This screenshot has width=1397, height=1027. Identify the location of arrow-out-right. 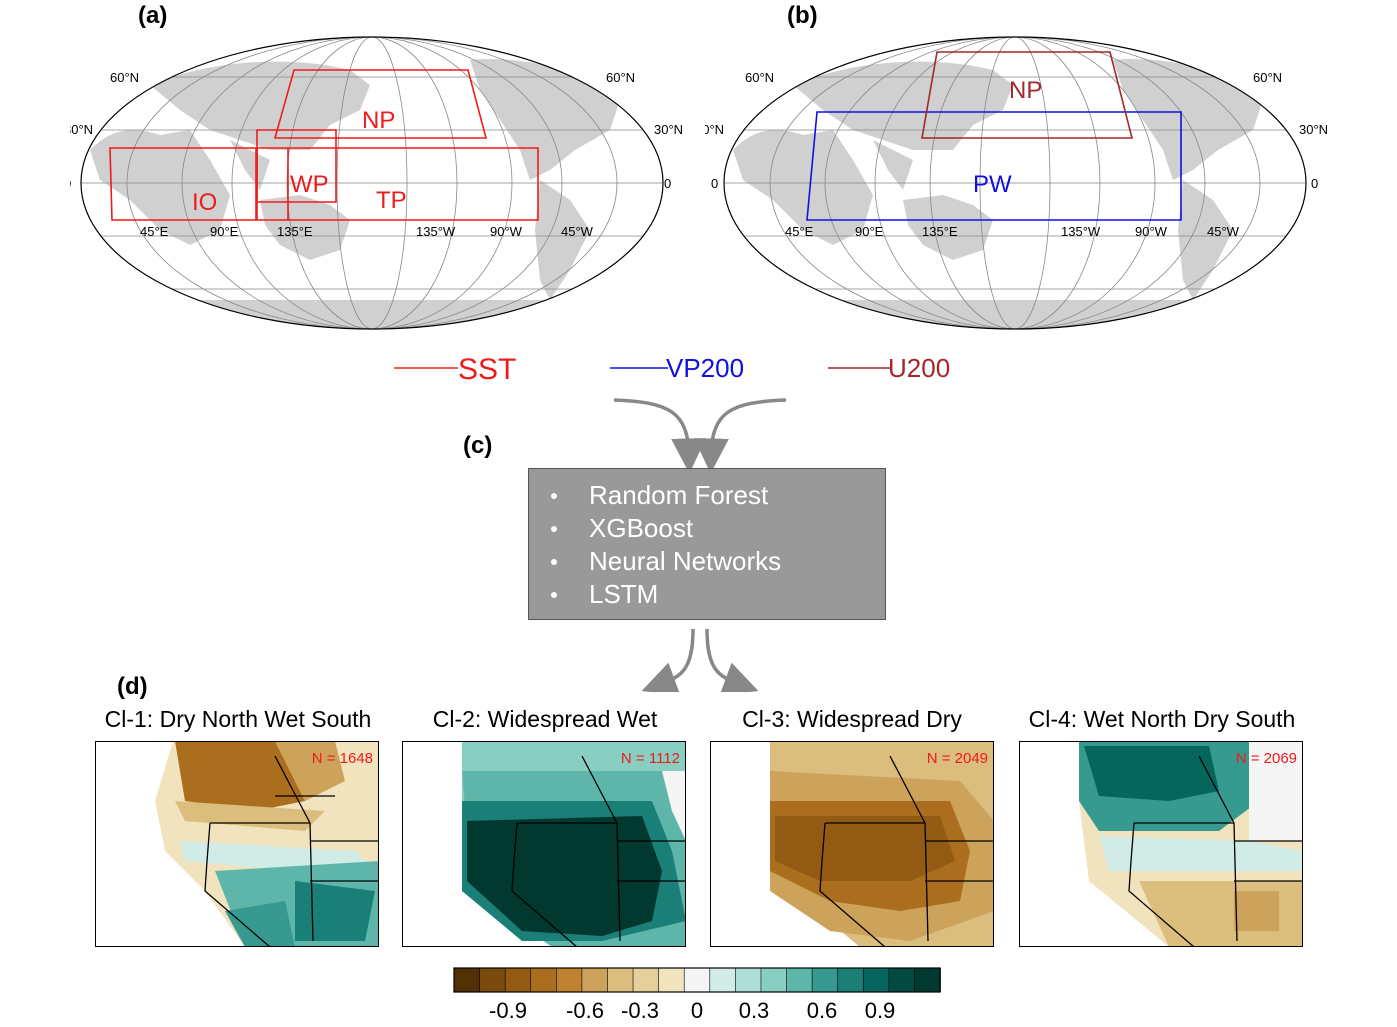
(732, 660).